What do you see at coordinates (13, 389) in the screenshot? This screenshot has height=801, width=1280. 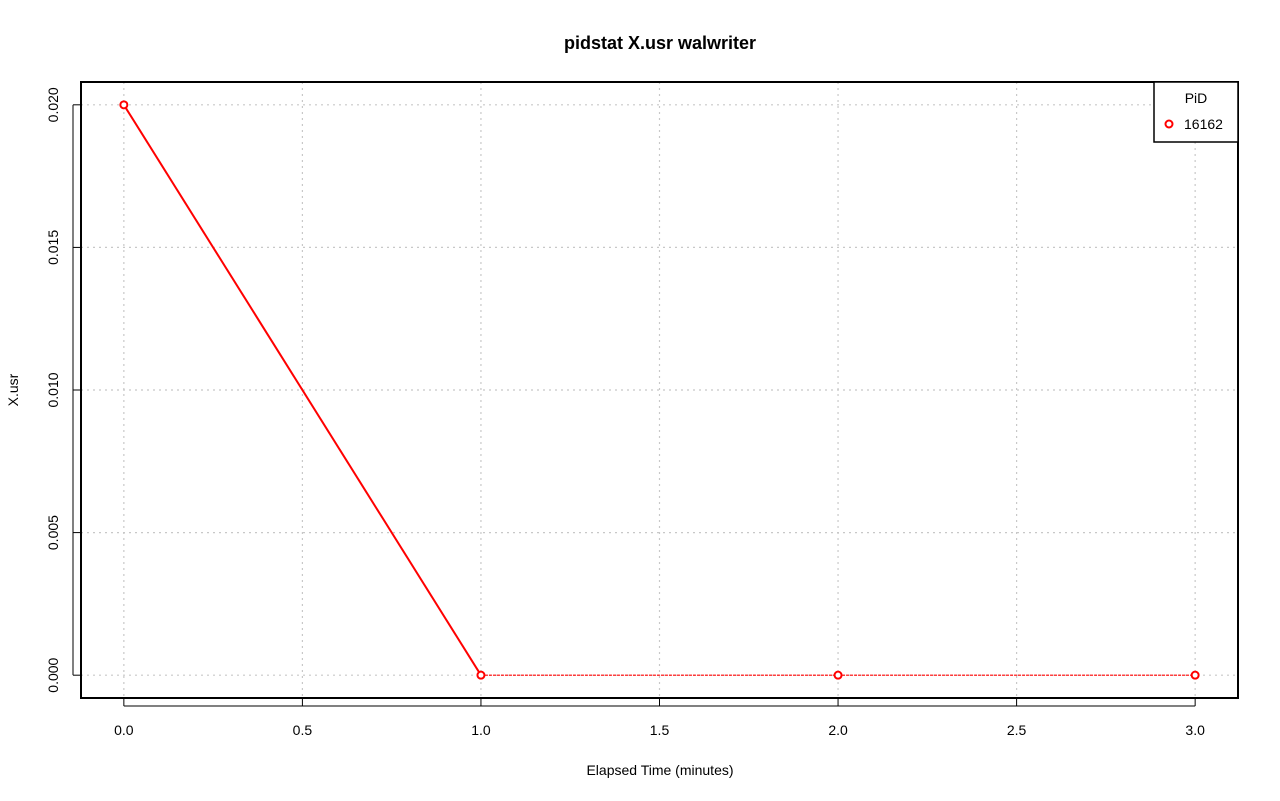 I see `y-axis-label: X.usr` at bounding box center [13, 389].